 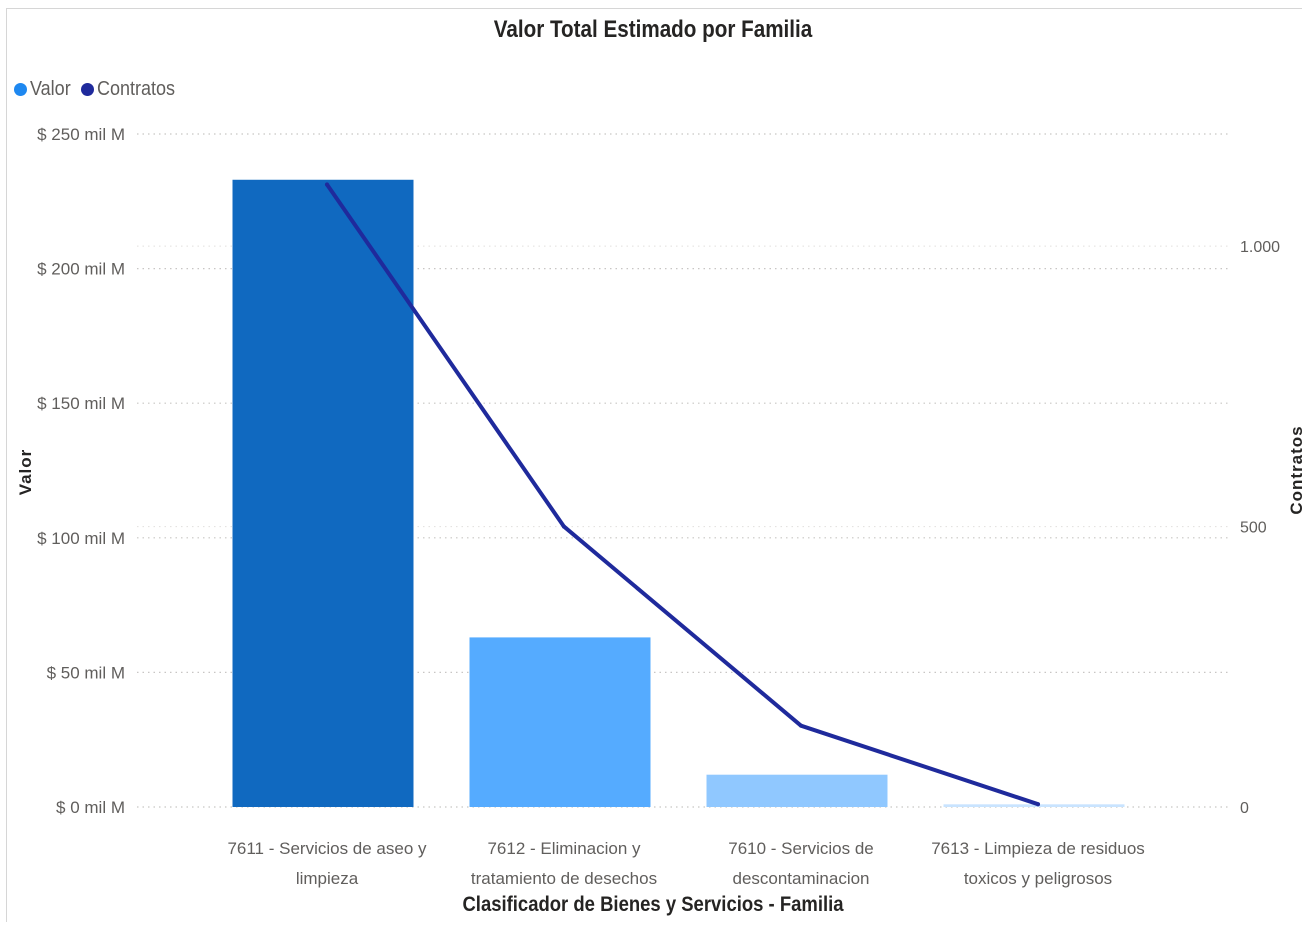 I want to click on x-tick-label-line: 7610 - Servicios de, so click(x=801, y=848).